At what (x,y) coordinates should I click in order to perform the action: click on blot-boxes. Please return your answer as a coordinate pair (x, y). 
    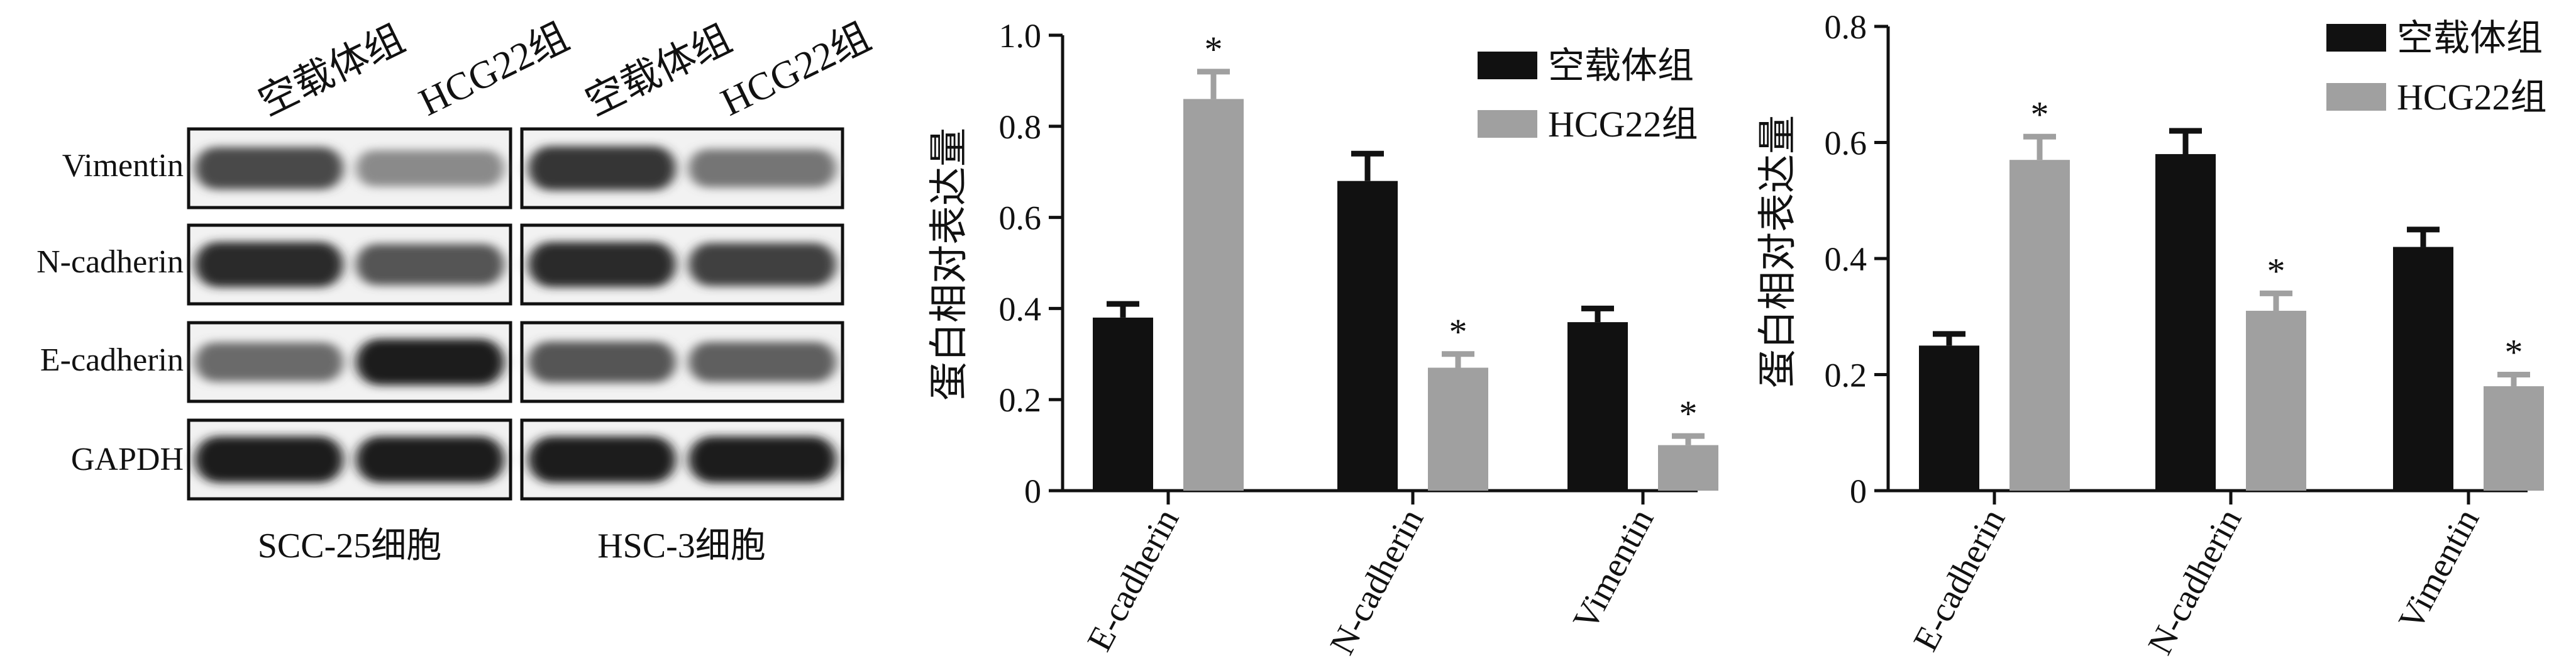
    Looking at the image, I should click on (515, 314).